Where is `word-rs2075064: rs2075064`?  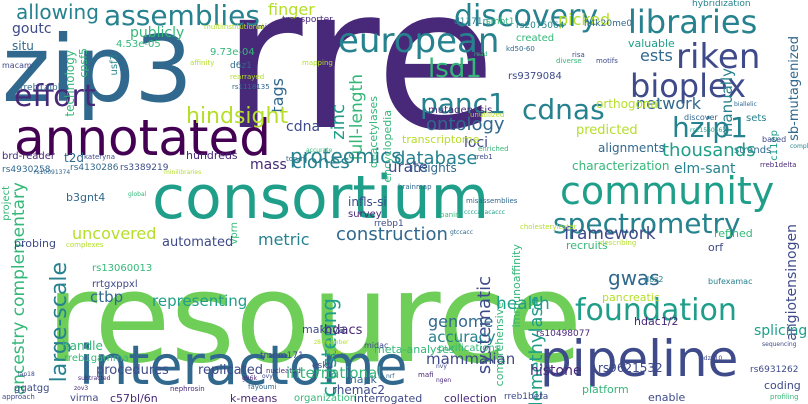
word-rs2075064: rs2075064 is located at coordinates (540, 26).